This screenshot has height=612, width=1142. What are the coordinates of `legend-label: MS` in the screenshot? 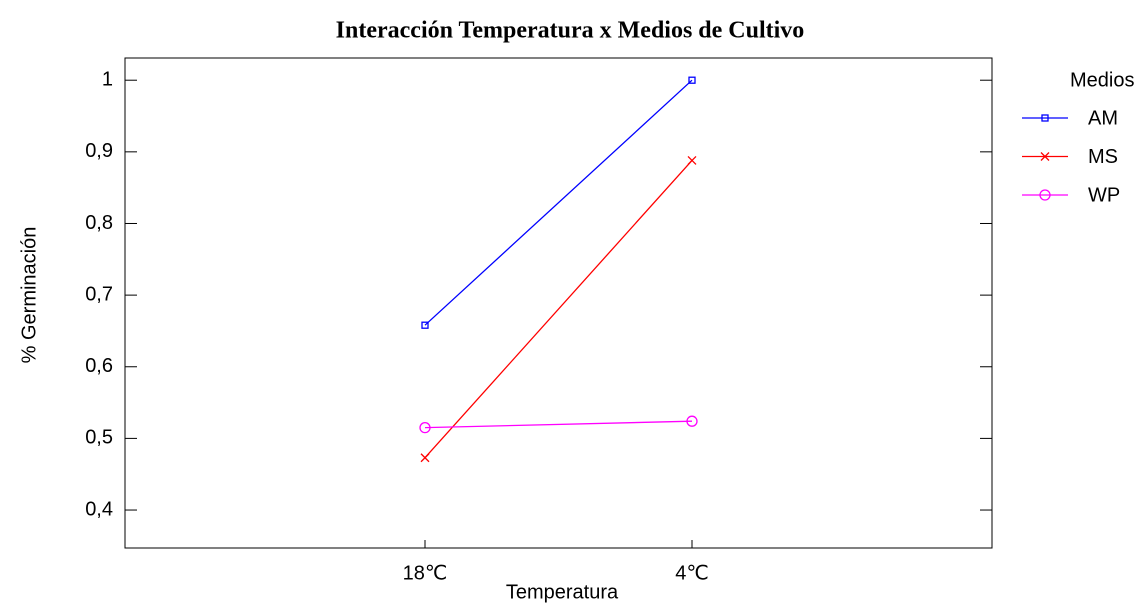 It's located at (1103, 157).